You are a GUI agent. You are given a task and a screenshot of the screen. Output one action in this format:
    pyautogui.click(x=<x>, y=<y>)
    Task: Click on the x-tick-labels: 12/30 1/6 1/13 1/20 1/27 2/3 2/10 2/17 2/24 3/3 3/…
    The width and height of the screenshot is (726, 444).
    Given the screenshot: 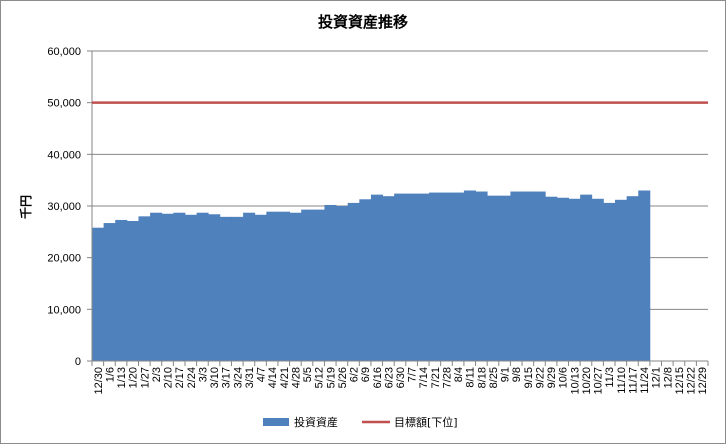 What is the action you would take?
    pyautogui.click(x=401, y=381)
    